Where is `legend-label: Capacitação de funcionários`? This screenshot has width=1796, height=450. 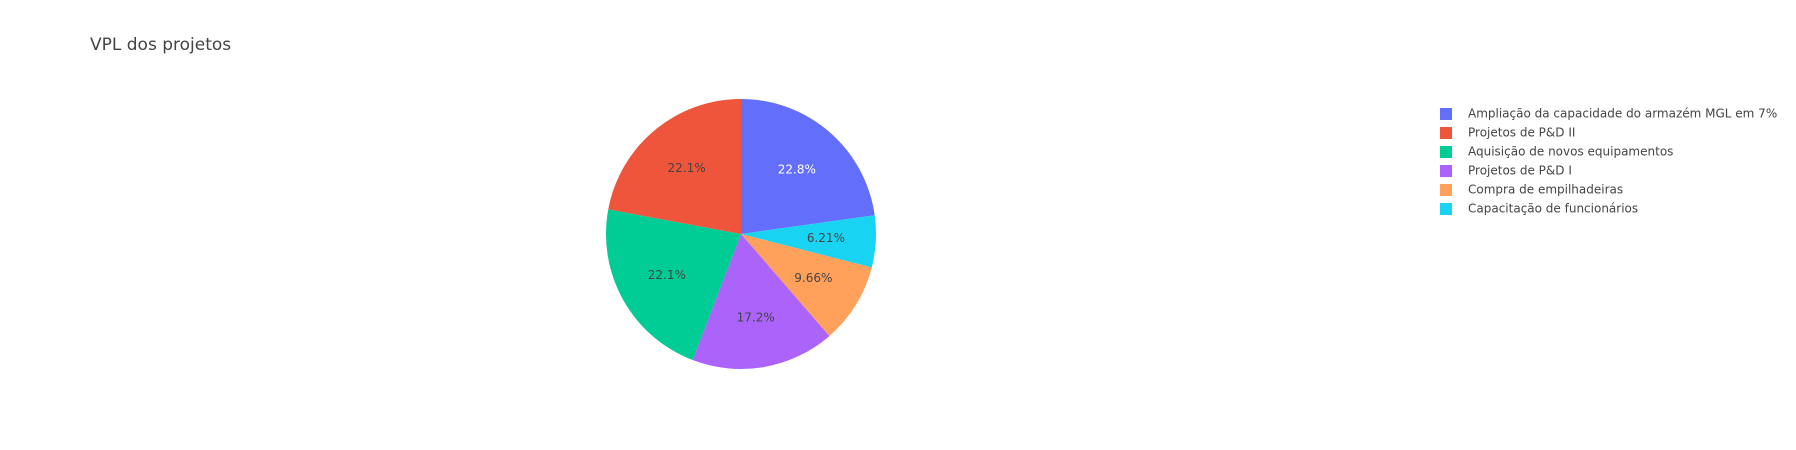 legend-label: Capacitação de funcionários is located at coordinates (1553, 209).